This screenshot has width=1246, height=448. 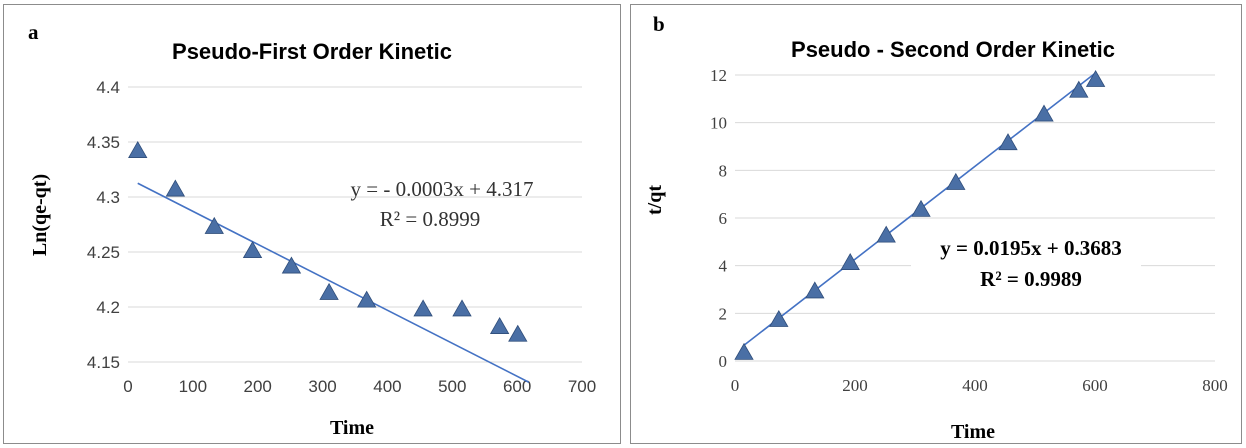 I want to click on y-tick-label: 4, so click(x=723, y=266).